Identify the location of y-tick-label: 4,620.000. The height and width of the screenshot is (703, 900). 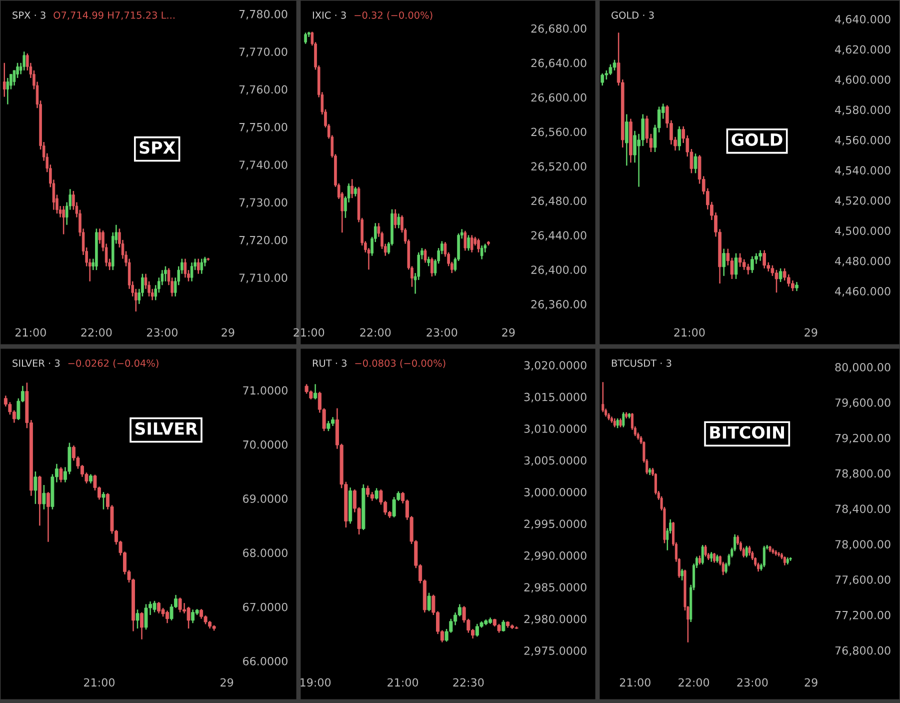
(862, 50).